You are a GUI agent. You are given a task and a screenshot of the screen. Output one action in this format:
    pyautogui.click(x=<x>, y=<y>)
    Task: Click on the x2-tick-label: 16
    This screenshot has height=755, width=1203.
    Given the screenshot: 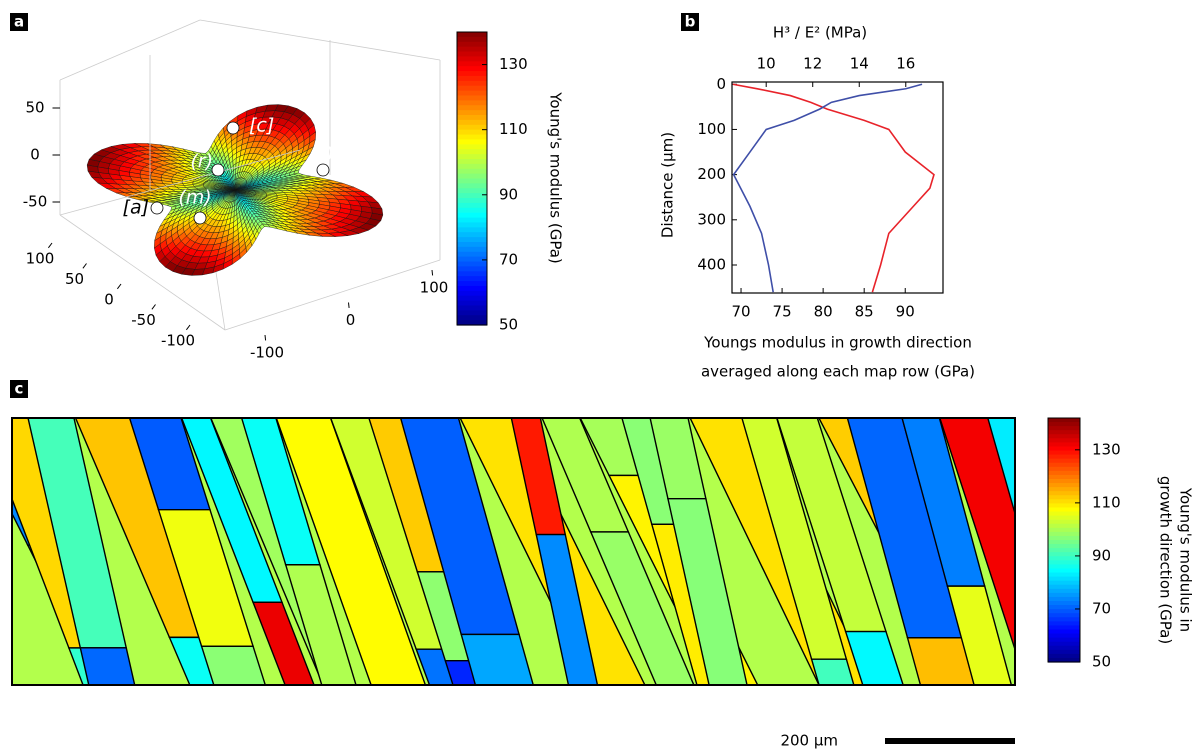 What is the action you would take?
    pyautogui.click(x=905, y=64)
    